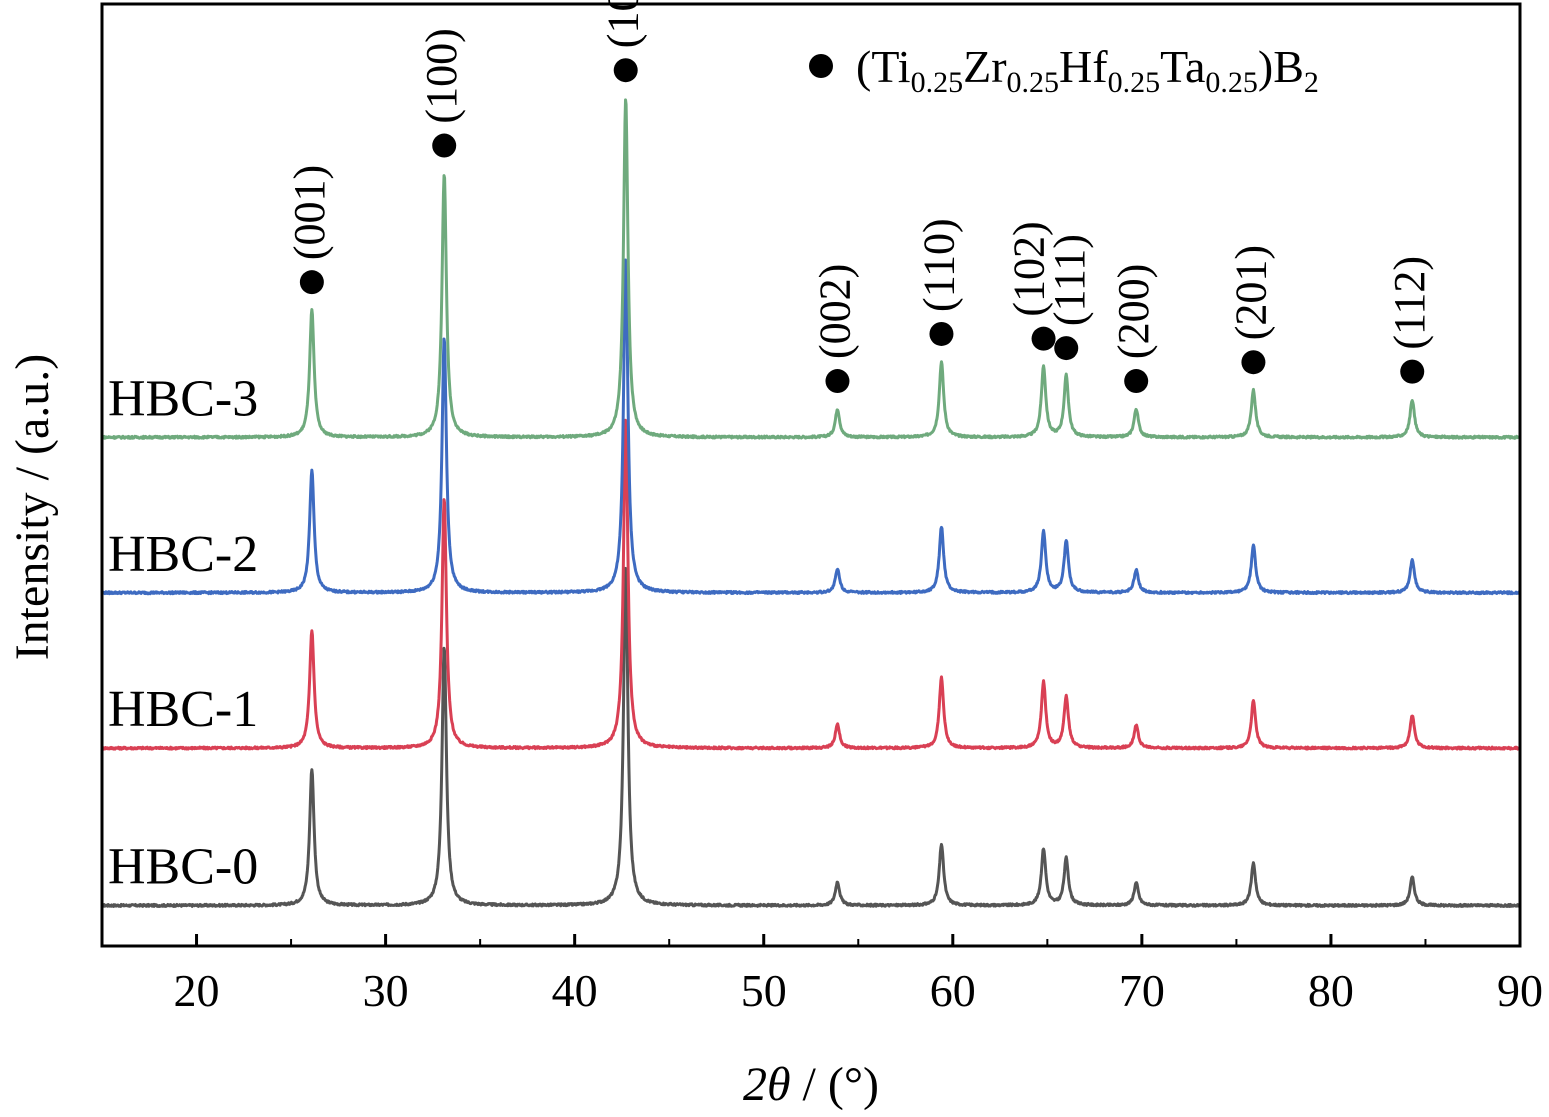  Describe the element at coordinates (1142, 990) in the screenshot. I see `x-tick-label-70: 70` at that location.